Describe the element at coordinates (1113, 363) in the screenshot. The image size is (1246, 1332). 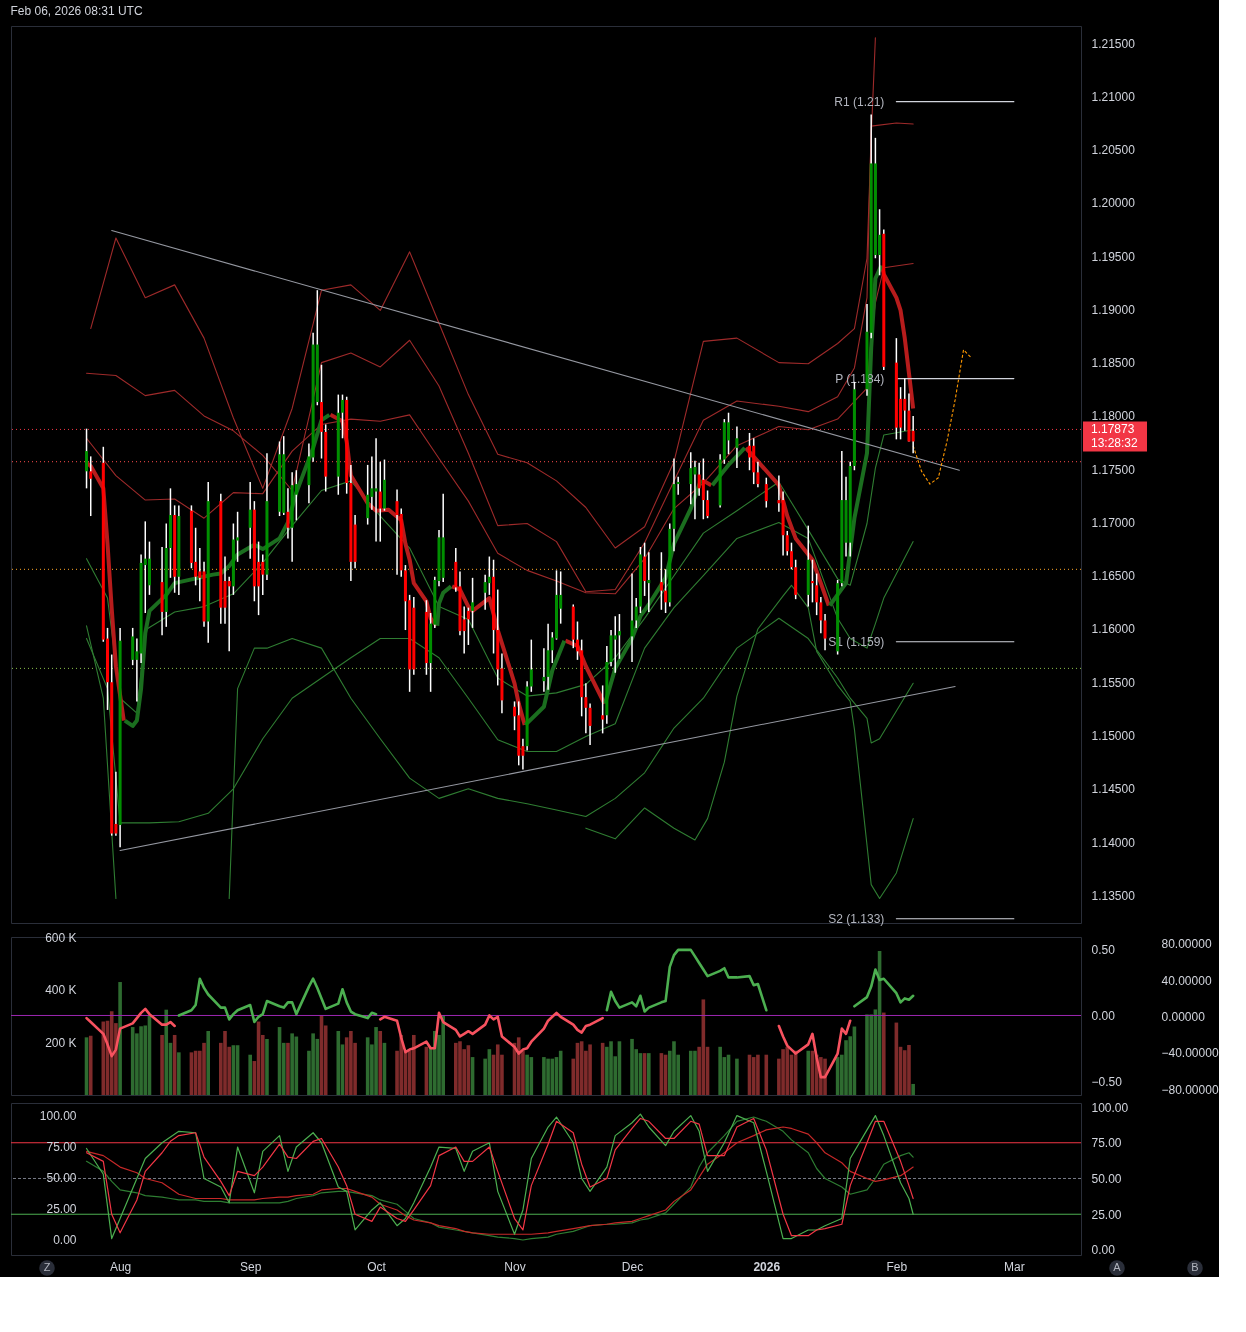
I see `y-tick-label: 1.18500` at that location.